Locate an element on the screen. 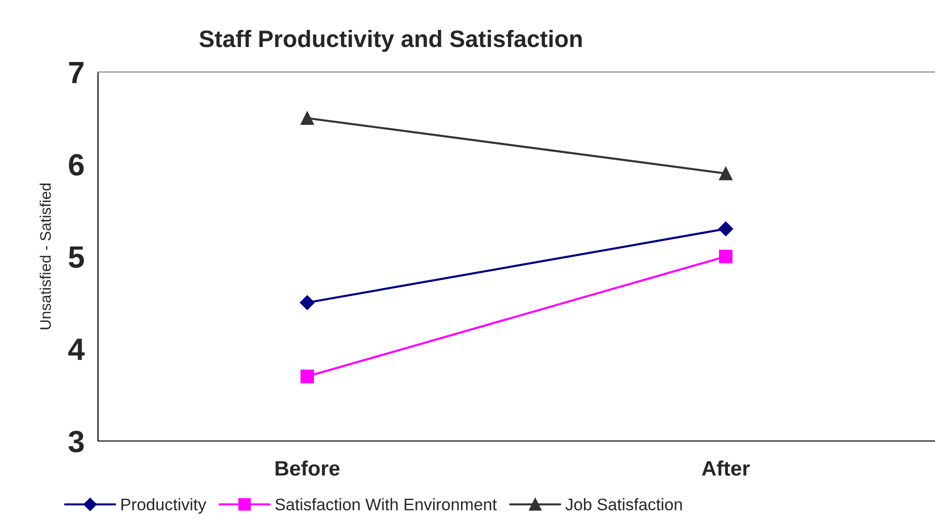 This screenshot has height=522, width=935. x-tick-label: After is located at coordinates (726, 468).